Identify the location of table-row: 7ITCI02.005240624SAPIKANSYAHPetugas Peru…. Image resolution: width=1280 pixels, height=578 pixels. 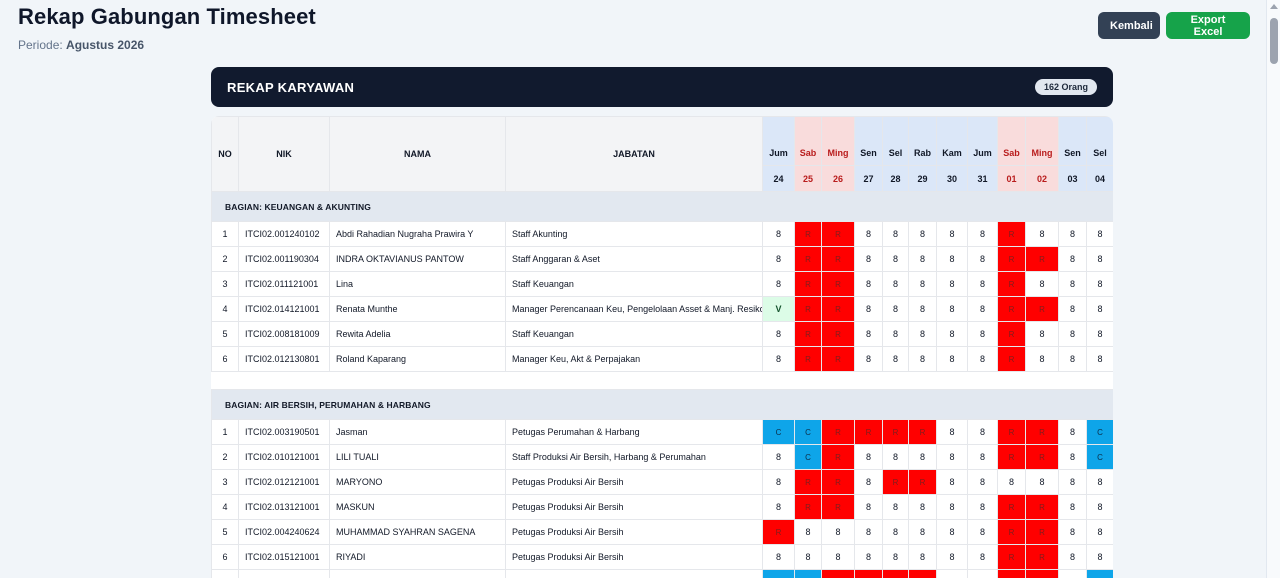
(662, 573).